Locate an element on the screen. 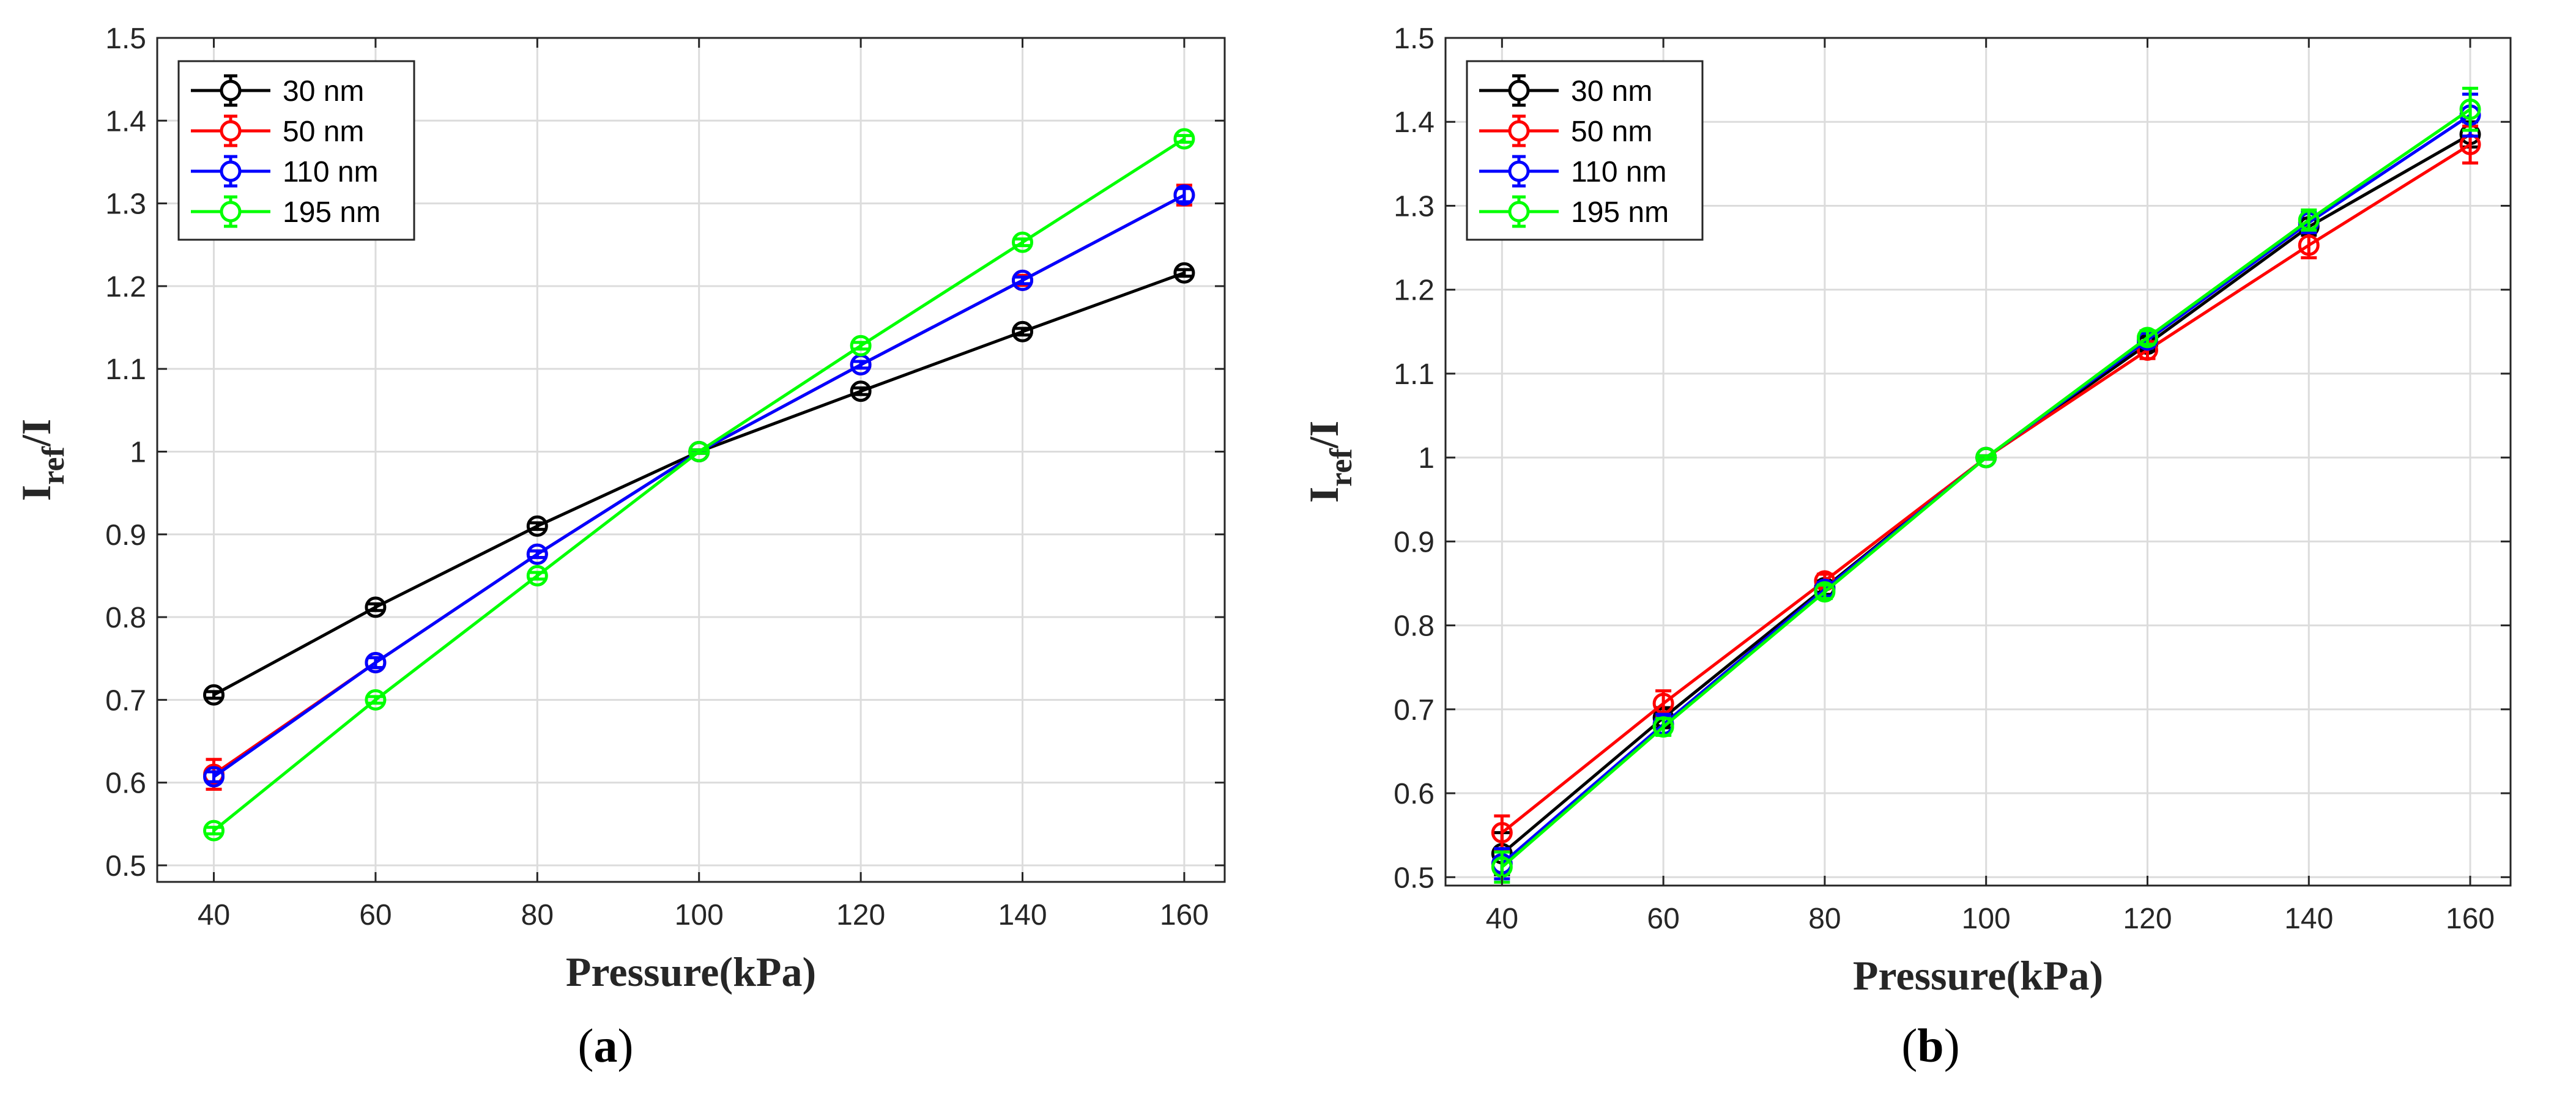 This screenshot has width=2576, height=1099. panel-caption-a: (a) is located at coordinates (605, 1045).